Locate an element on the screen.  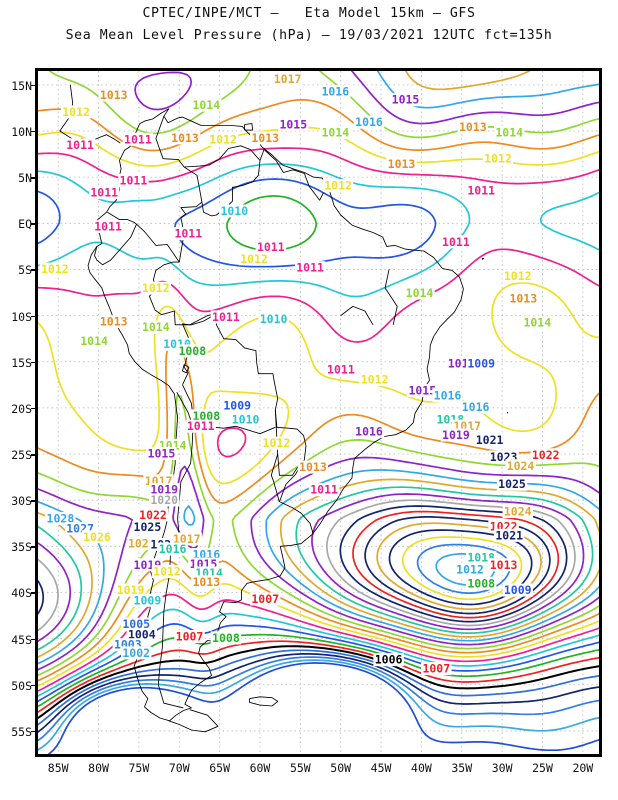
contour-value-label: 1024 is located at coordinates (518, 512).